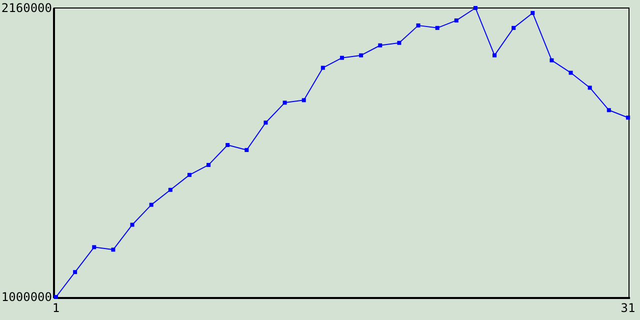  I want to click on y-tick-label: 1000000, so click(26, 297).